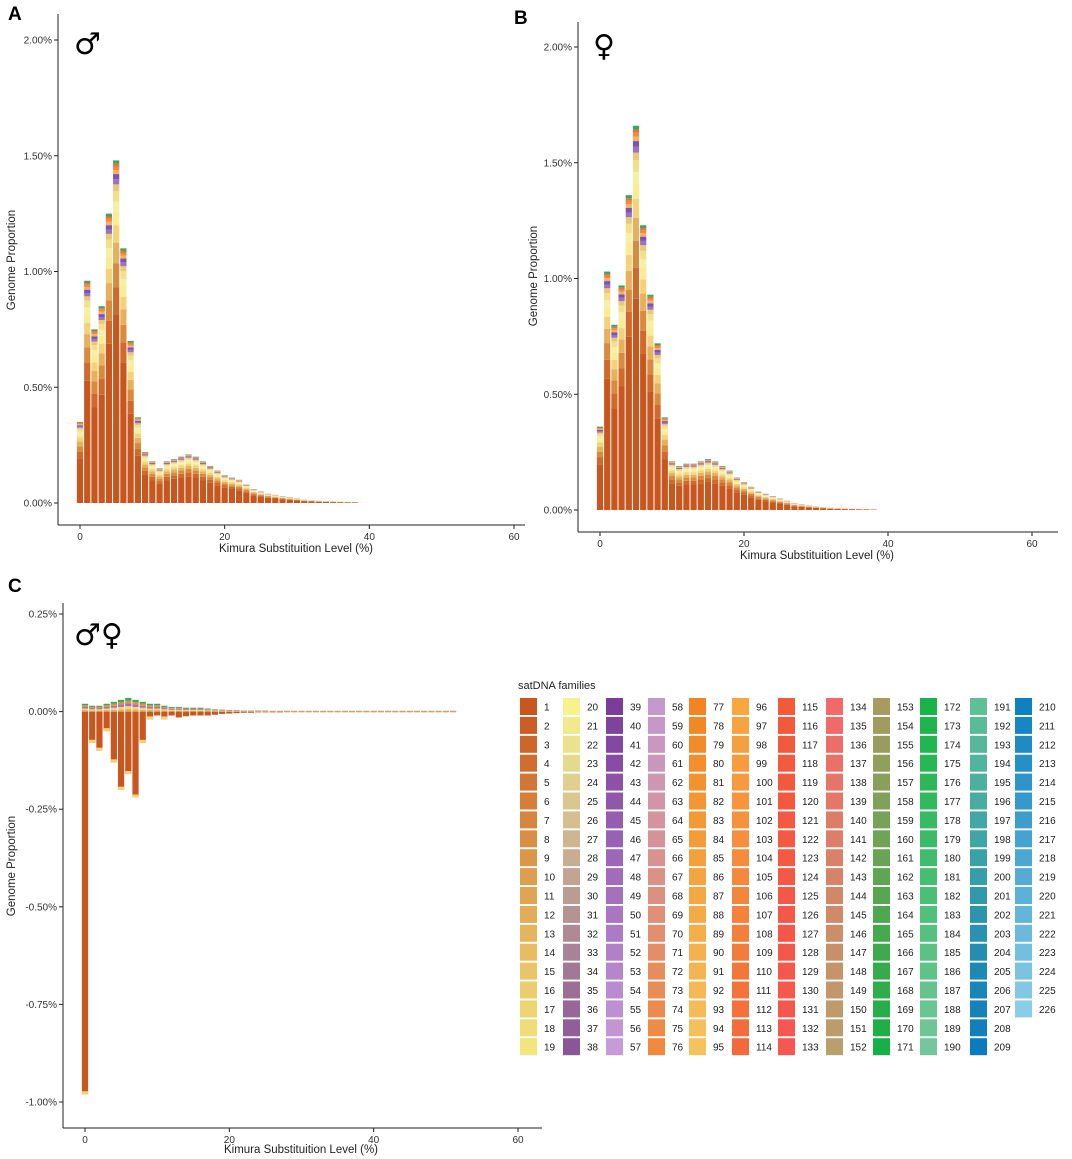 This screenshot has width=1072, height=1159. What do you see at coordinates (538, 1028) in the screenshot?
I see `legend-entry-18: 18` at bounding box center [538, 1028].